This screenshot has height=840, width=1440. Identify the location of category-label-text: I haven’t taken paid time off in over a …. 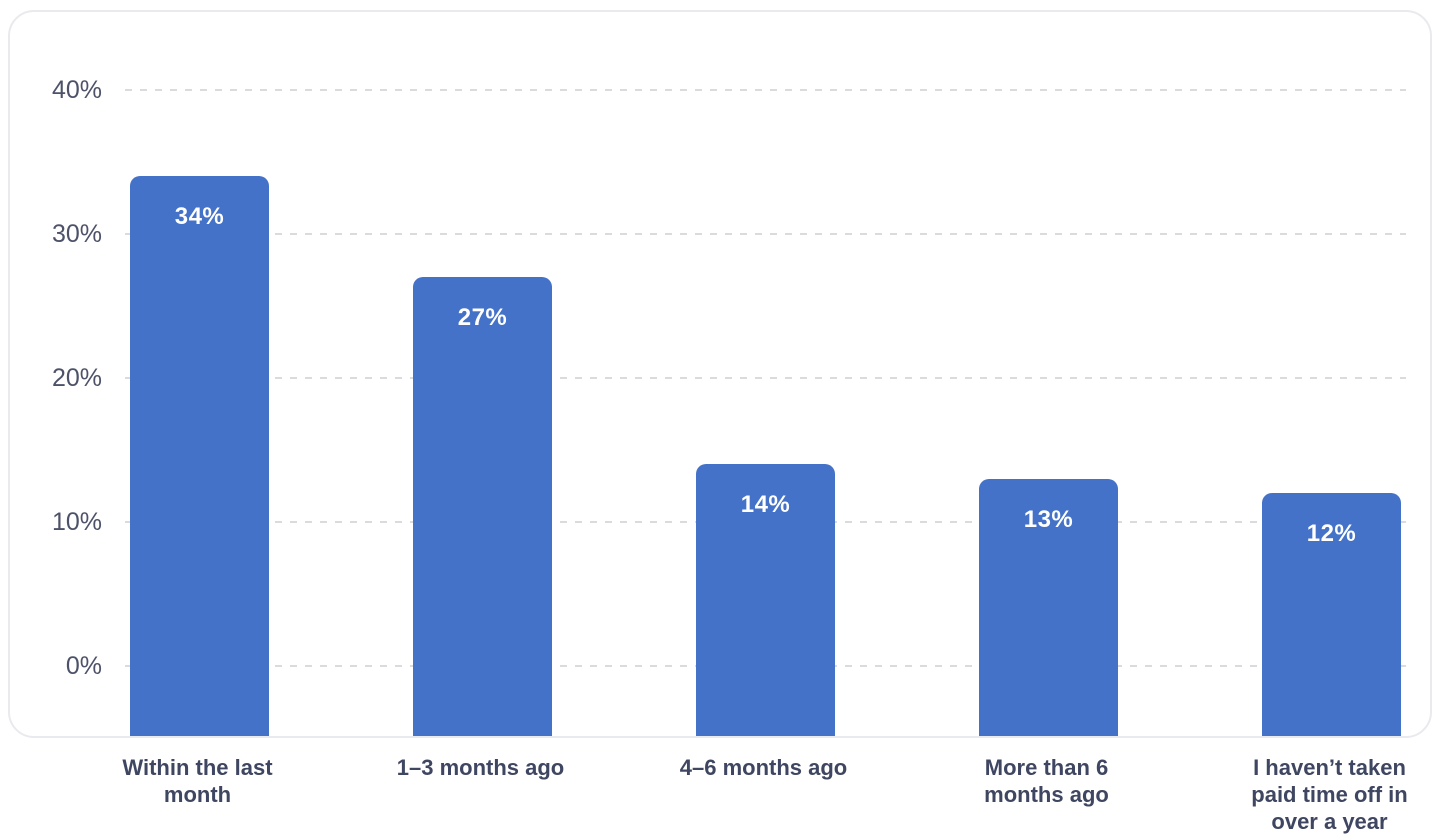
(1329, 794).